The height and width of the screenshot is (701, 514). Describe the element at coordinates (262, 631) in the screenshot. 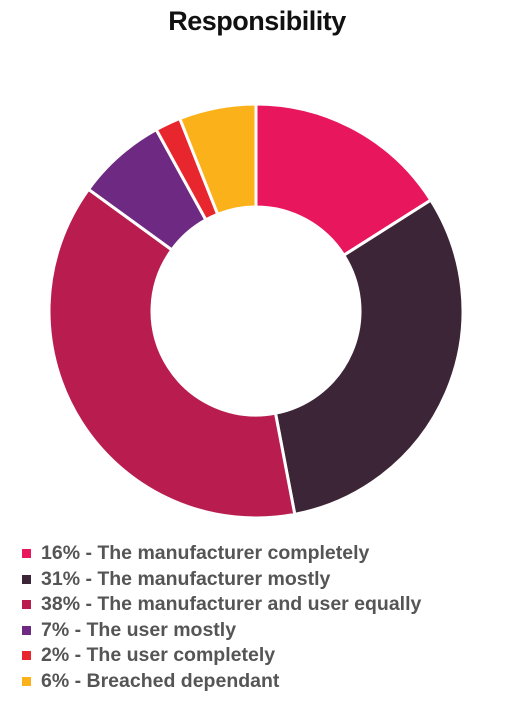

I see `legend-item-3: 7% - The user mostly` at that location.